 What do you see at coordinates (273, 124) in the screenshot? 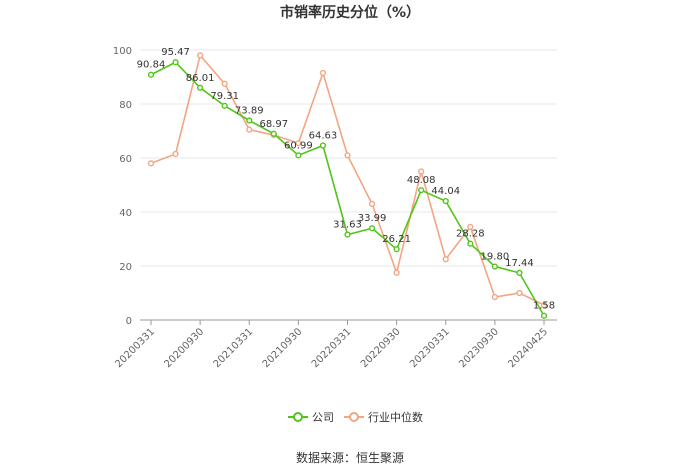
I see `data-label: 68.97` at bounding box center [273, 124].